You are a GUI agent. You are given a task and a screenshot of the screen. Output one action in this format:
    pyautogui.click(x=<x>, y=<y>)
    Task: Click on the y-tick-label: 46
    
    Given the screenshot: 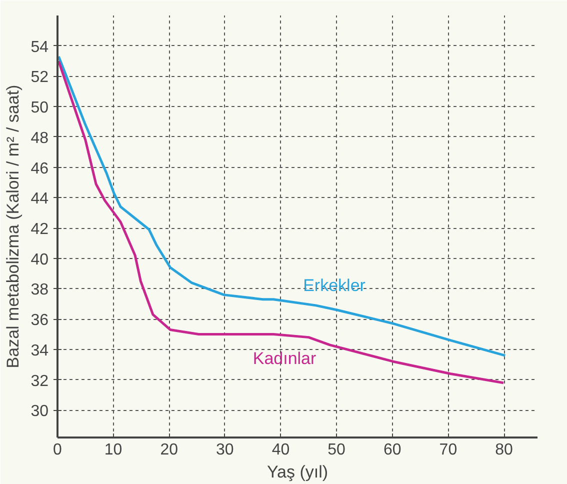 What is the action you would take?
    pyautogui.click(x=39, y=169)
    